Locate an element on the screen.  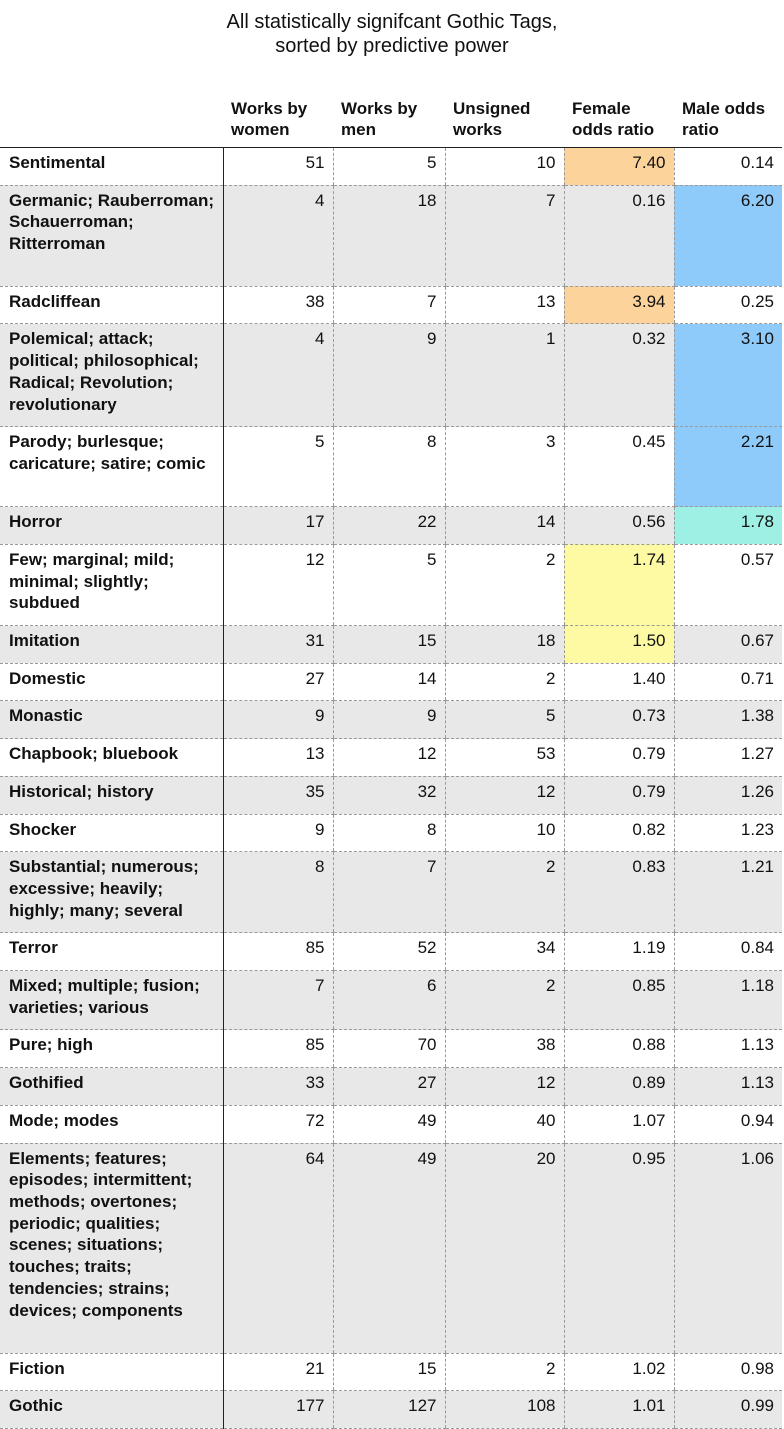
female-odds-ratio-cell: 0.89 is located at coordinates (618, 1086).